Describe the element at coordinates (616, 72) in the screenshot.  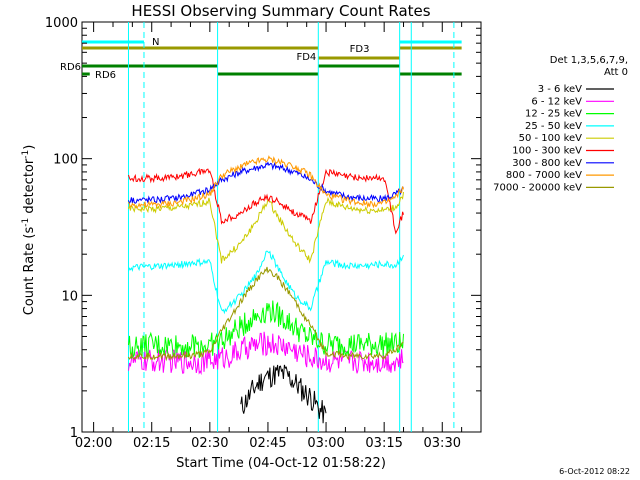
I see `legend-header-line: Att 0` at that location.